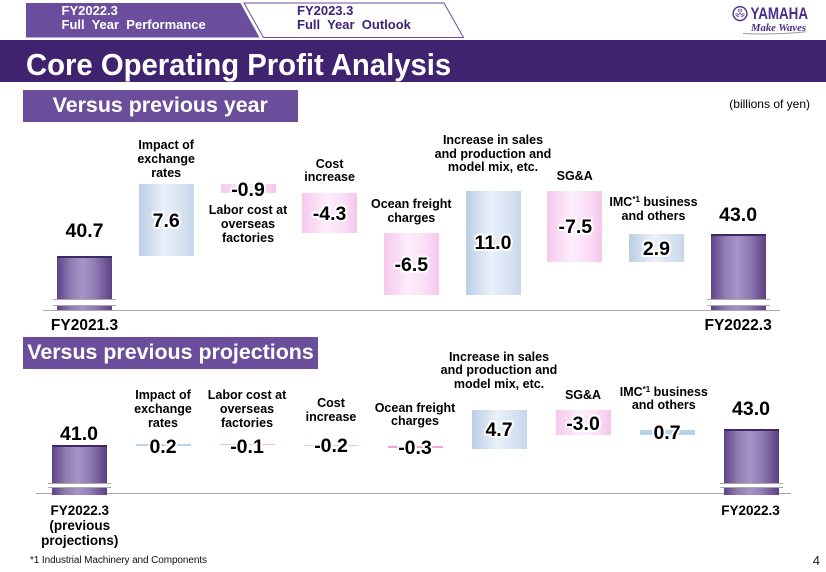 This screenshot has width=826, height=572. I want to click on svg-text: Make Waves, so click(778, 28).